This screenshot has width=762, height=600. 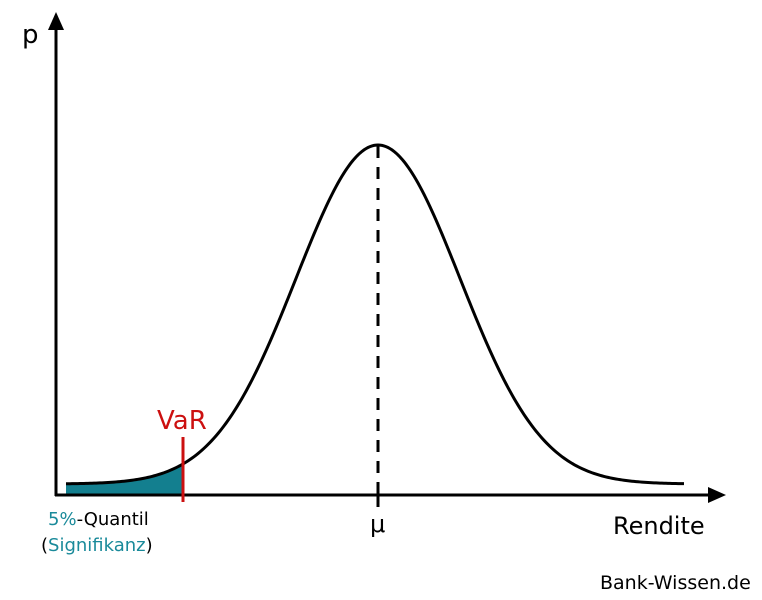 I want to click on quantile-label: 5%-Quantil, so click(x=98, y=520).